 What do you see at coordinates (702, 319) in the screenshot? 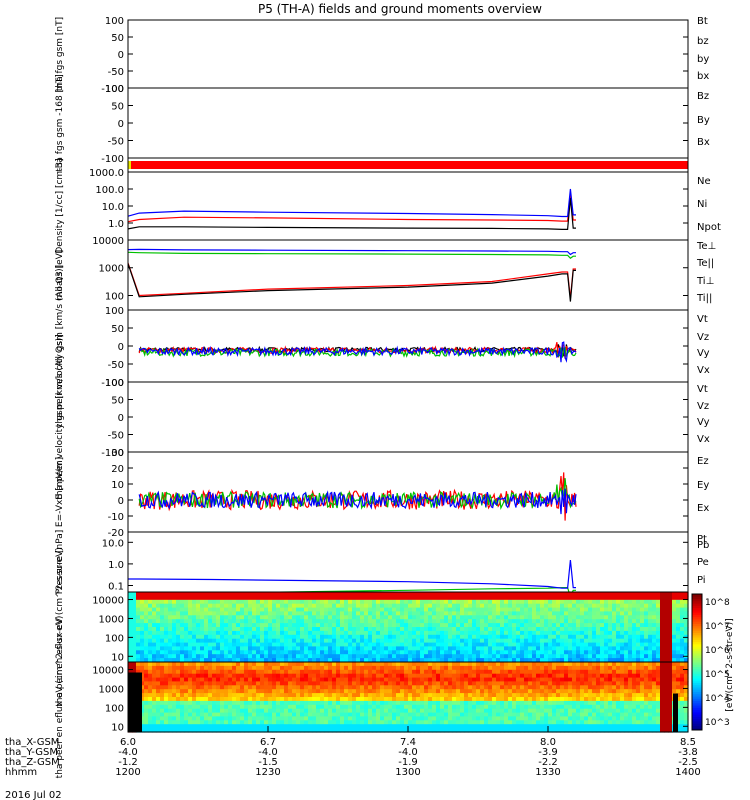
I see `legend-Vt: Vt` at bounding box center [702, 319].